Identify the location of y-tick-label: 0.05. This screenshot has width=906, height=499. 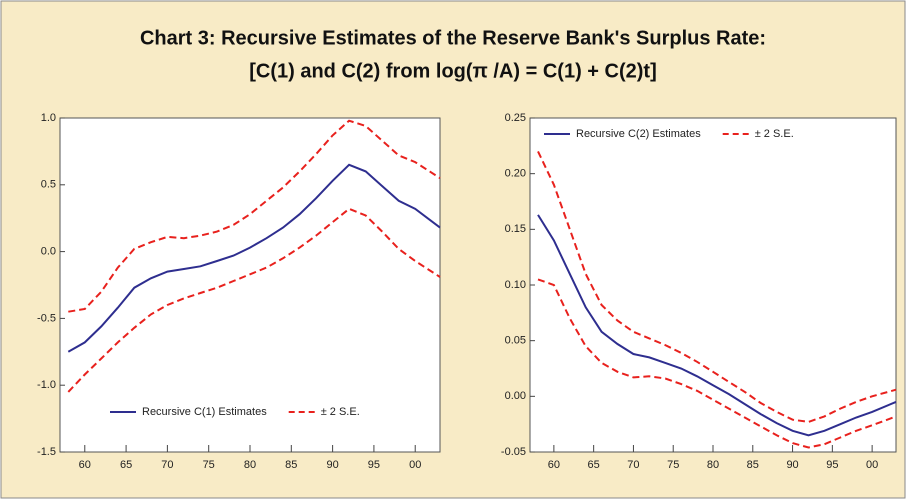
(515, 341).